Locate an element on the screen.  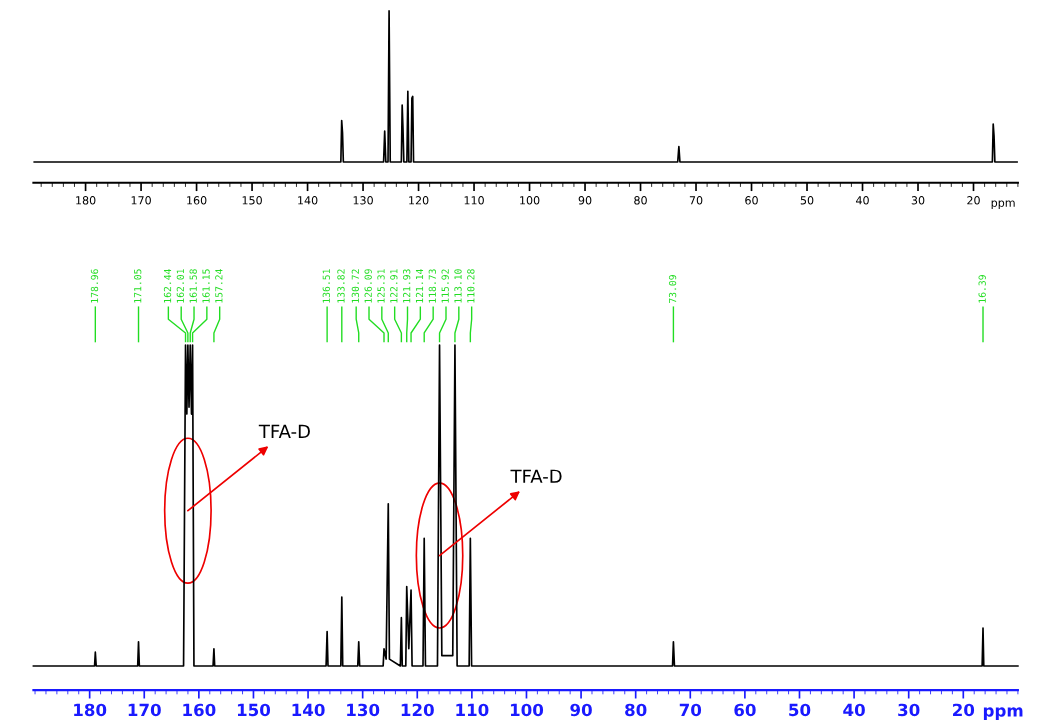
annotation: 161.58 is located at coordinates (193, 286).